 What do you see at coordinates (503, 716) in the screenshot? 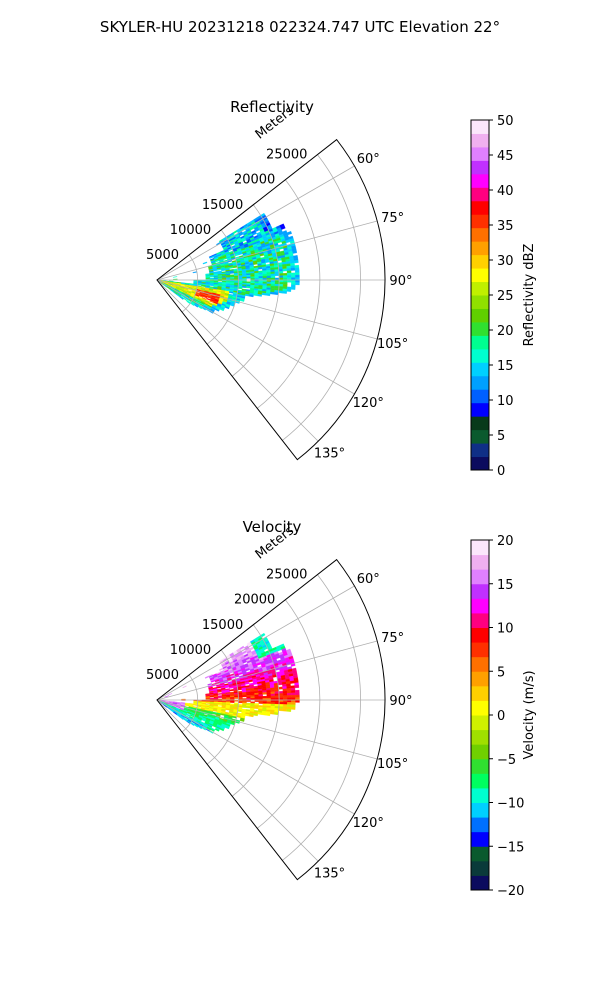
I see `velocity-colorbar: −20 −15 −10 −5 0 5 10 15 20 Velocity (m/s)` at bounding box center [503, 716].